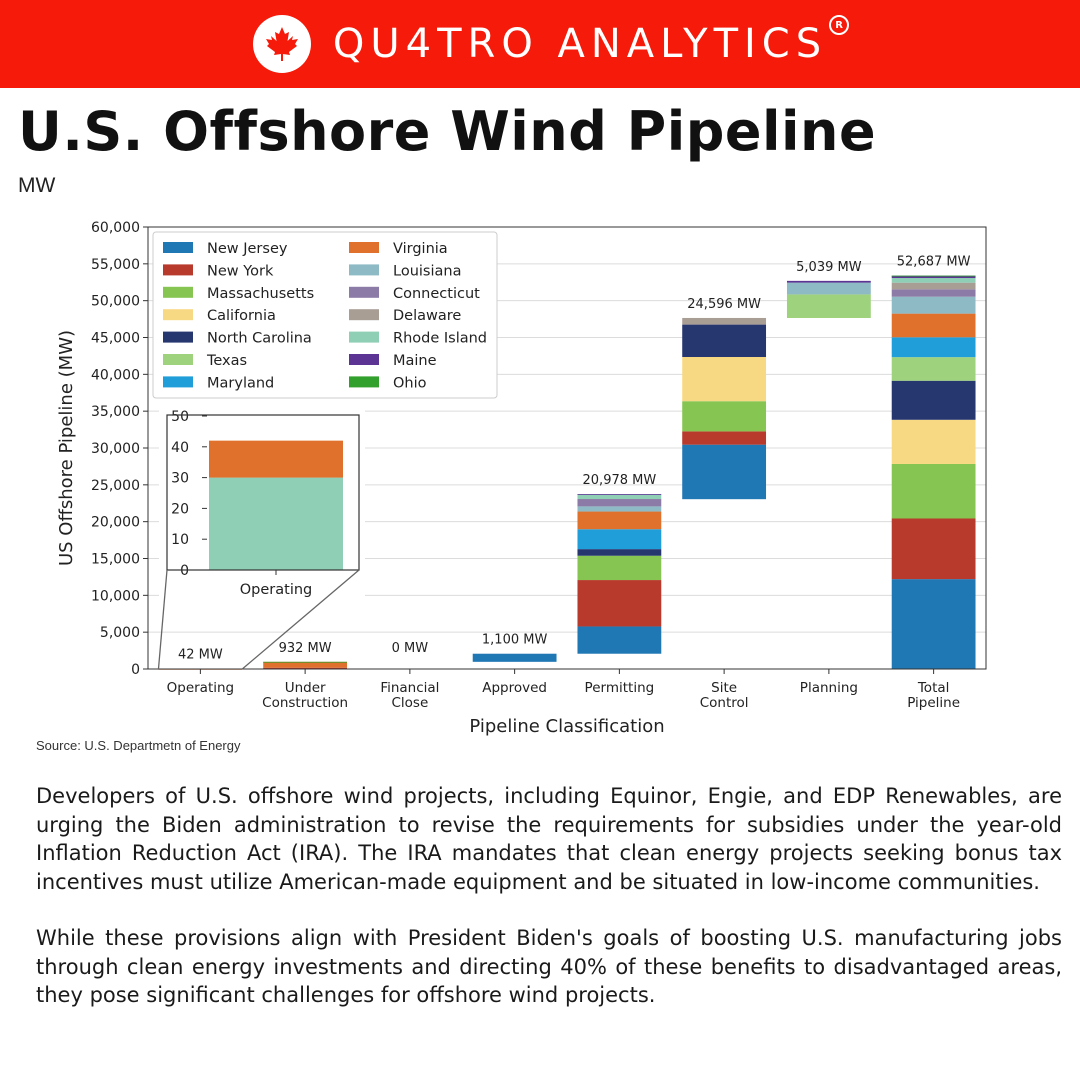  What do you see at coordinates (115, 302) in the screenshot?
I see `y-tick-label: 50,000` at bounding box center [115, 302].